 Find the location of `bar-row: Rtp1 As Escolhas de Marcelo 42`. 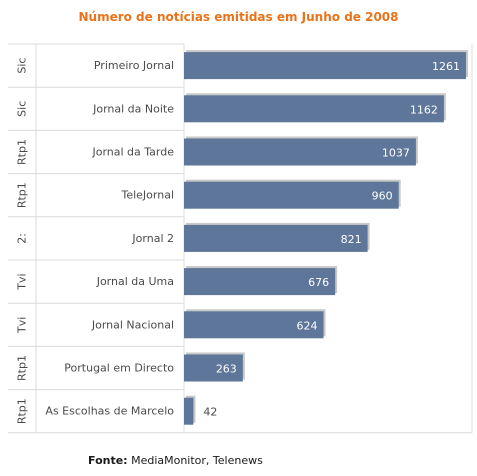

bar-row: Rtp1 As Escolhas de Marcelo 42 is located at coordinates (116, 410).